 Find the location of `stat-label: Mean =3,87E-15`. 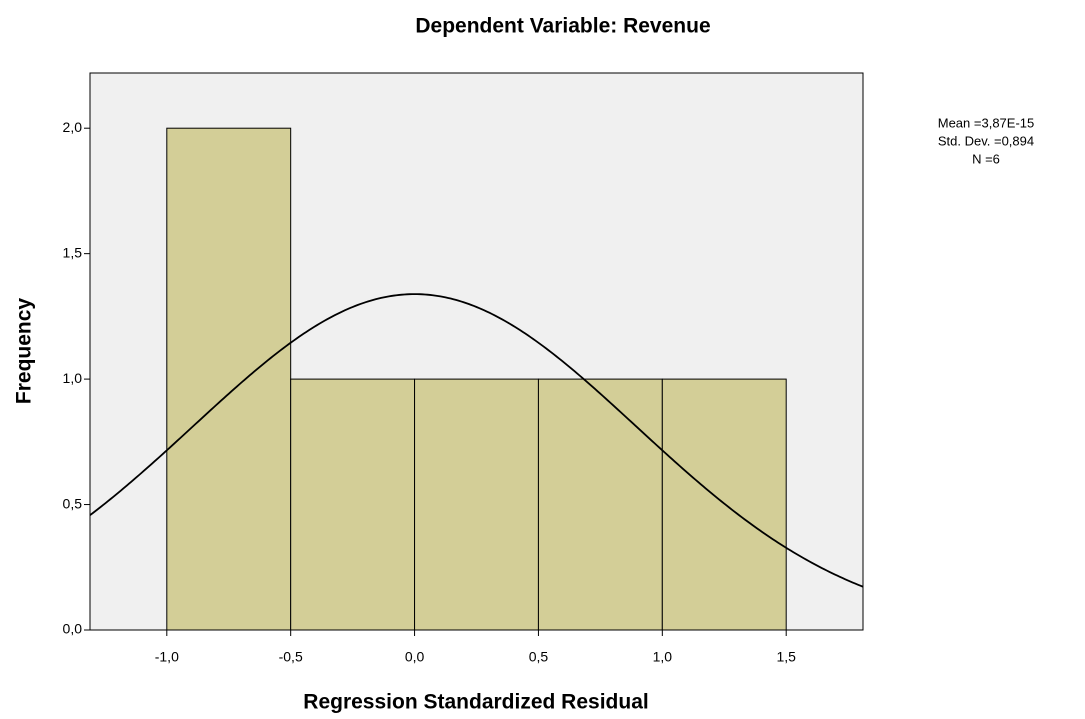

stat-label: Mean =3,87E-15 is located at coordinates (986, 122).